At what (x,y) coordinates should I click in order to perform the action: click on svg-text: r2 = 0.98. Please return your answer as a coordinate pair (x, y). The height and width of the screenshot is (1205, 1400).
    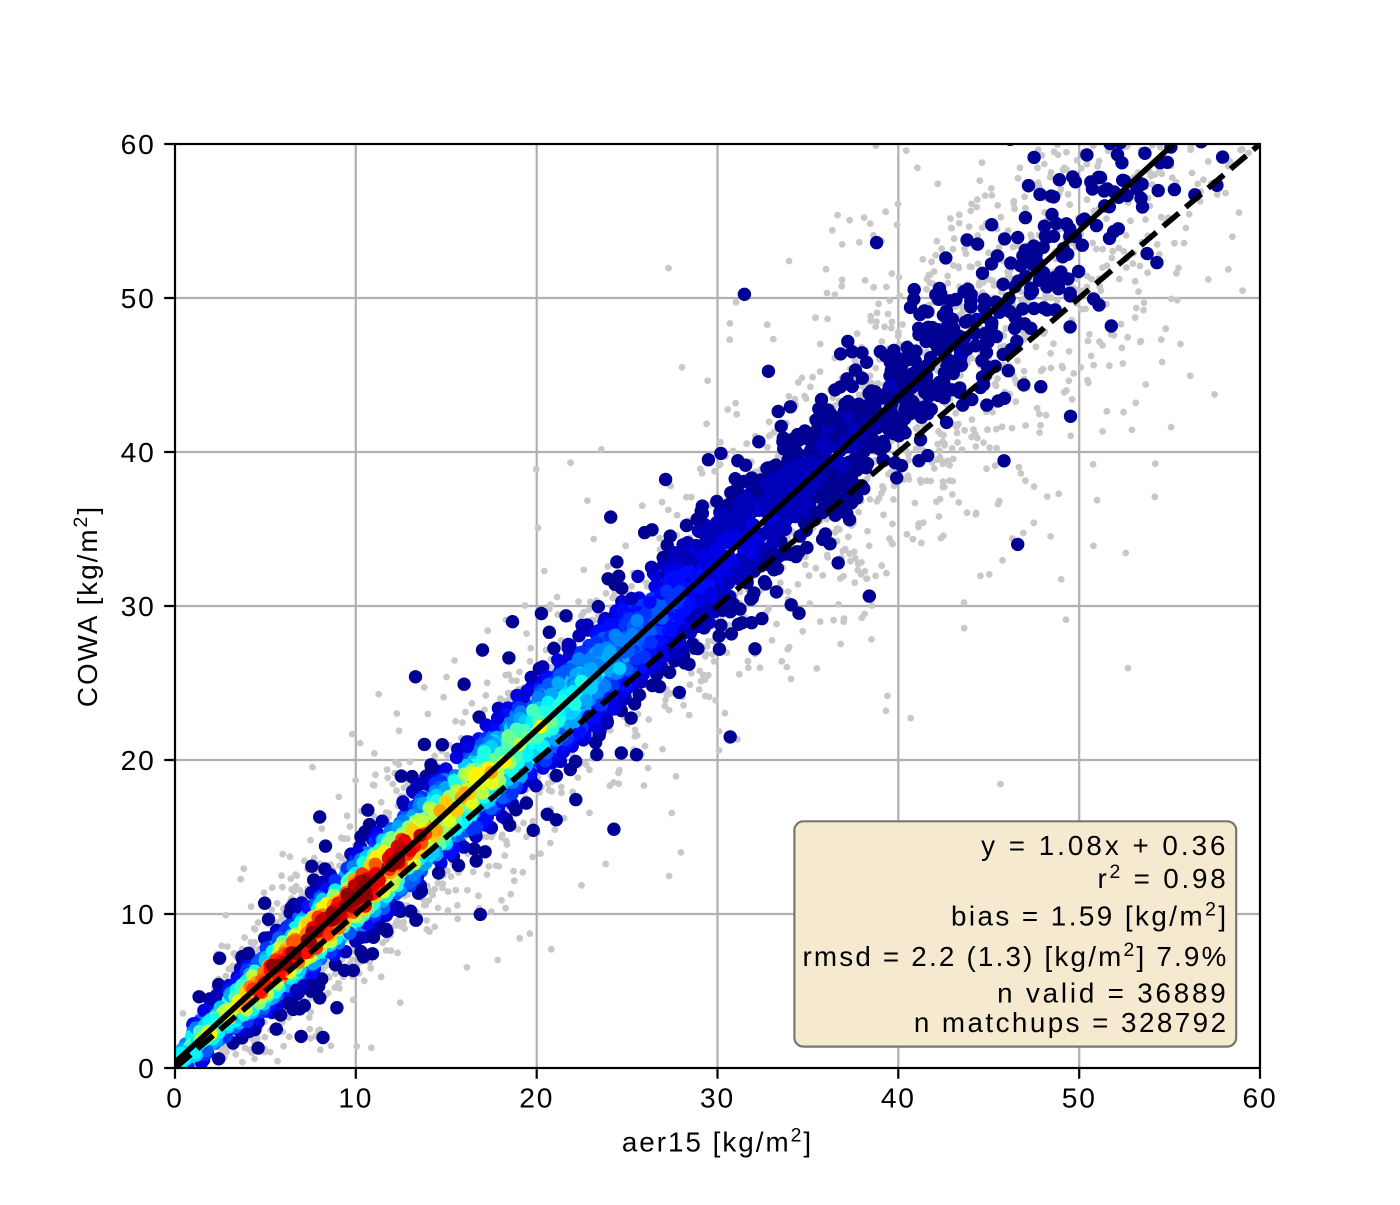
    Looking at the image, I should click on (1162, 877).